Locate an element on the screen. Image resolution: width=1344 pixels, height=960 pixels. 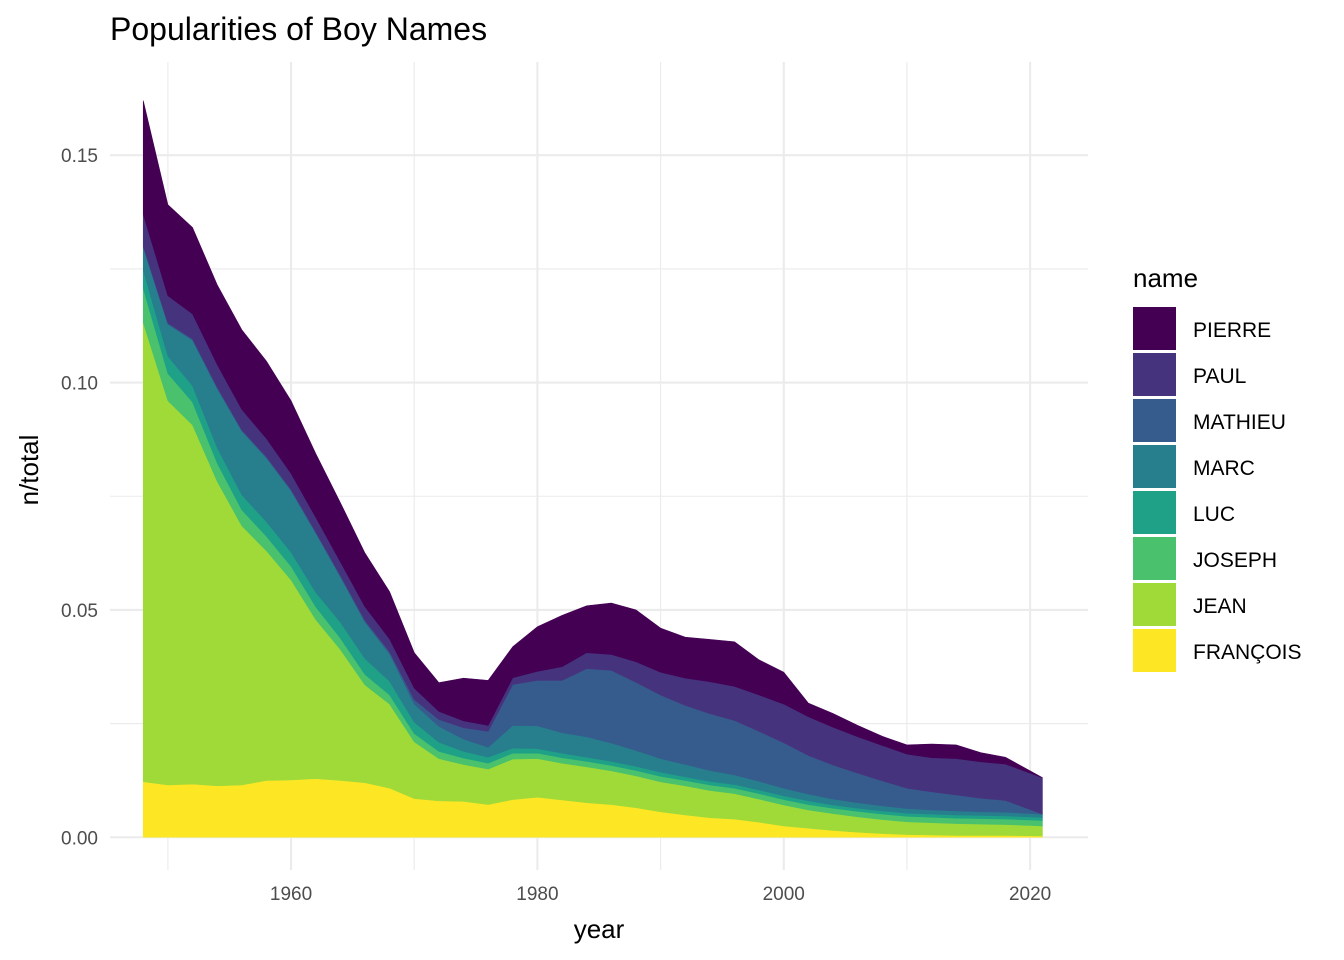
y-tick-label-2: 0.10 is located at coordinates (79, 384).